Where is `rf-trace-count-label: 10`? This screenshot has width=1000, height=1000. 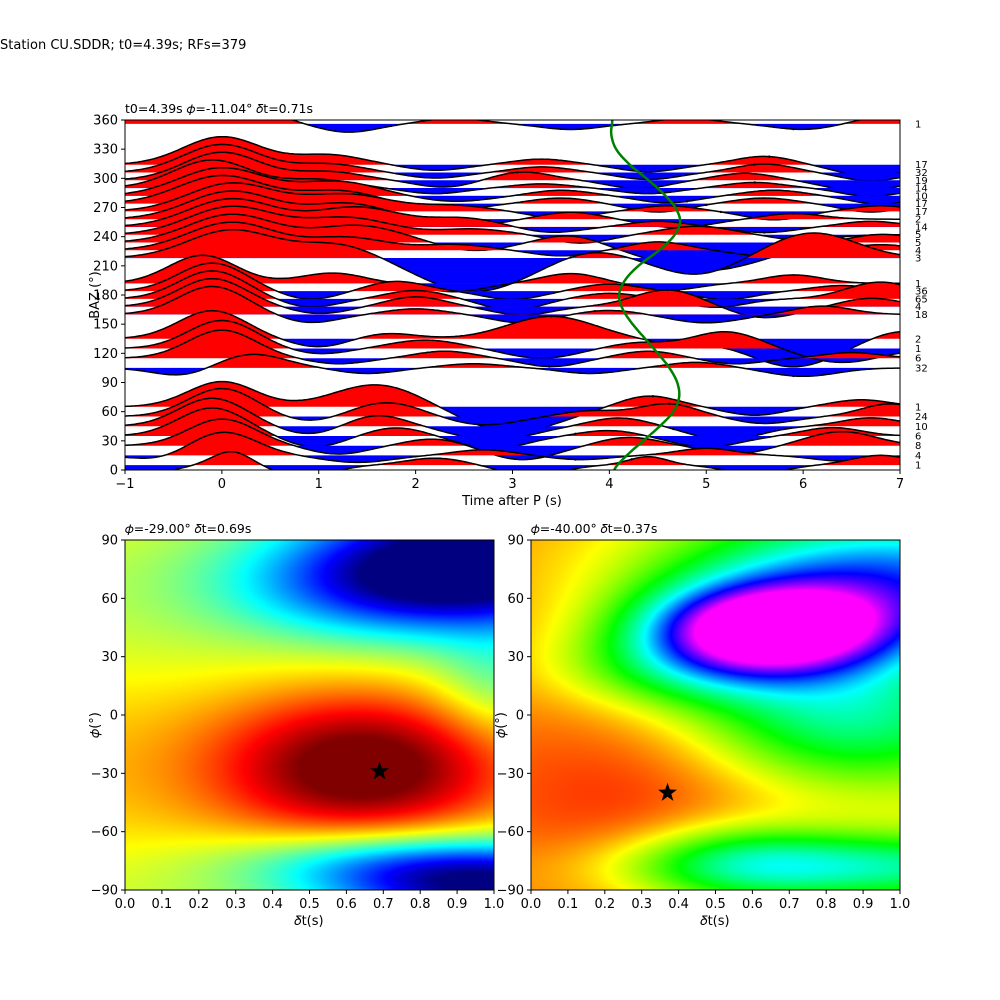 rf-trace-count-label: 10 is located at coordinates (921, 427).